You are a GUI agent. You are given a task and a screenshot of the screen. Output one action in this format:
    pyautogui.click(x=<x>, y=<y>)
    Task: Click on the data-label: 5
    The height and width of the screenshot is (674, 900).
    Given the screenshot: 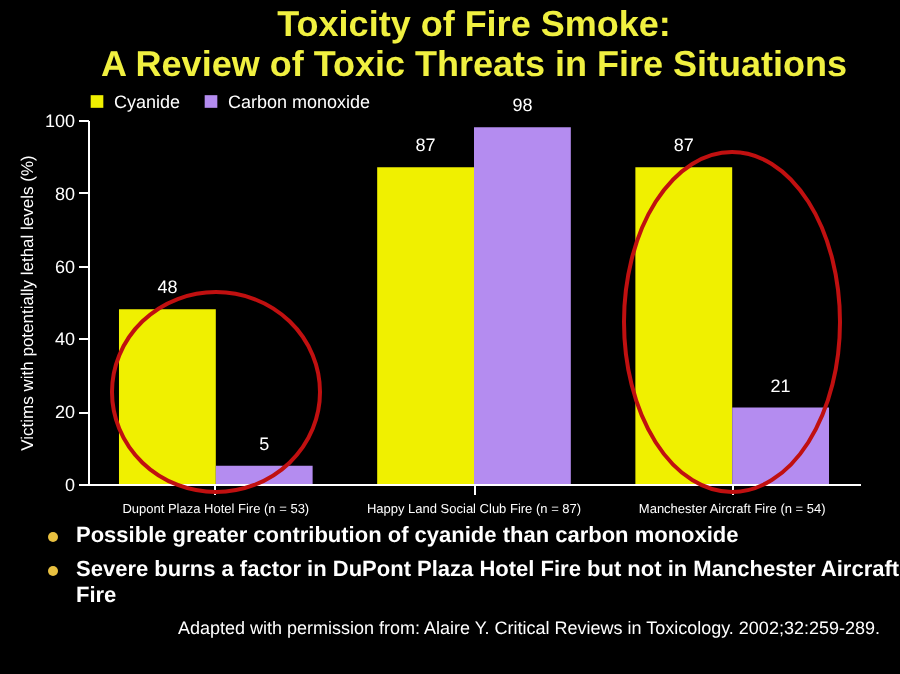 What is the action you would take?
    pyautogui.click(x=264, y=443)
    